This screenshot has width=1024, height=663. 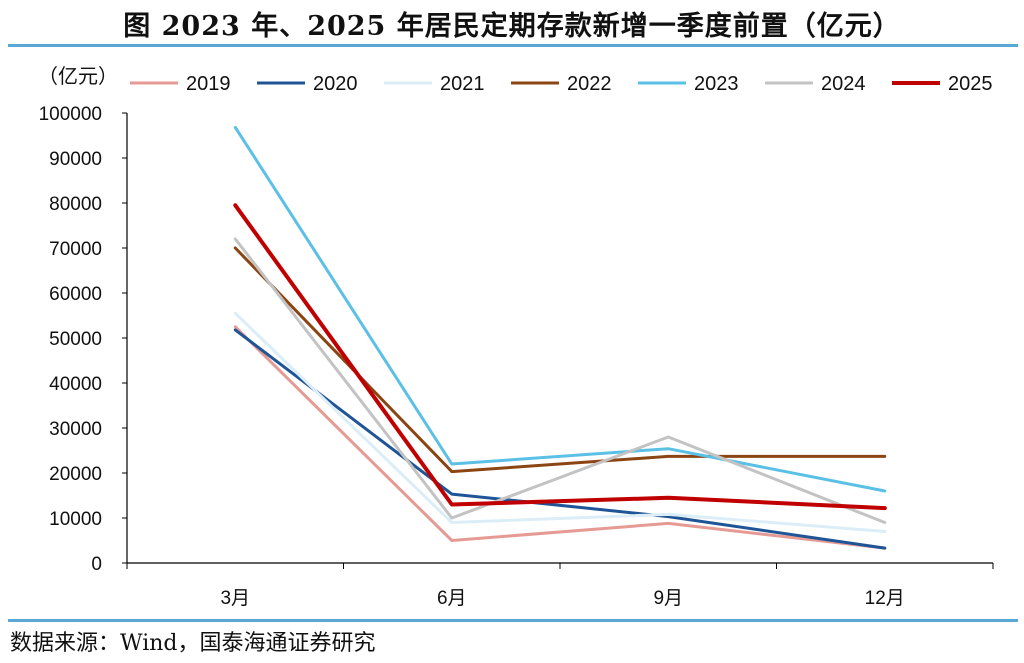 I want to click on y-tick-label: 60000, so click(x=75, y=294).